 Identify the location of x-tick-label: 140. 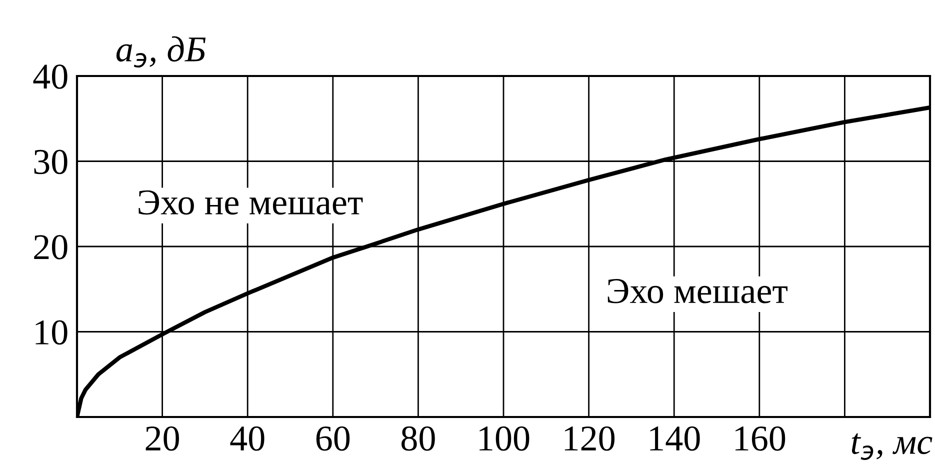
(675, 438).